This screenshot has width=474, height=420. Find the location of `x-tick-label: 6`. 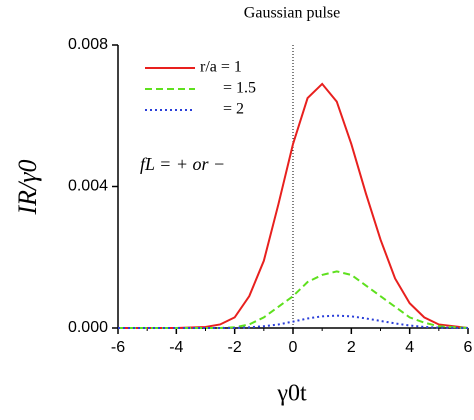

x-tick-label: 6 is located at coordinates (468, 347).